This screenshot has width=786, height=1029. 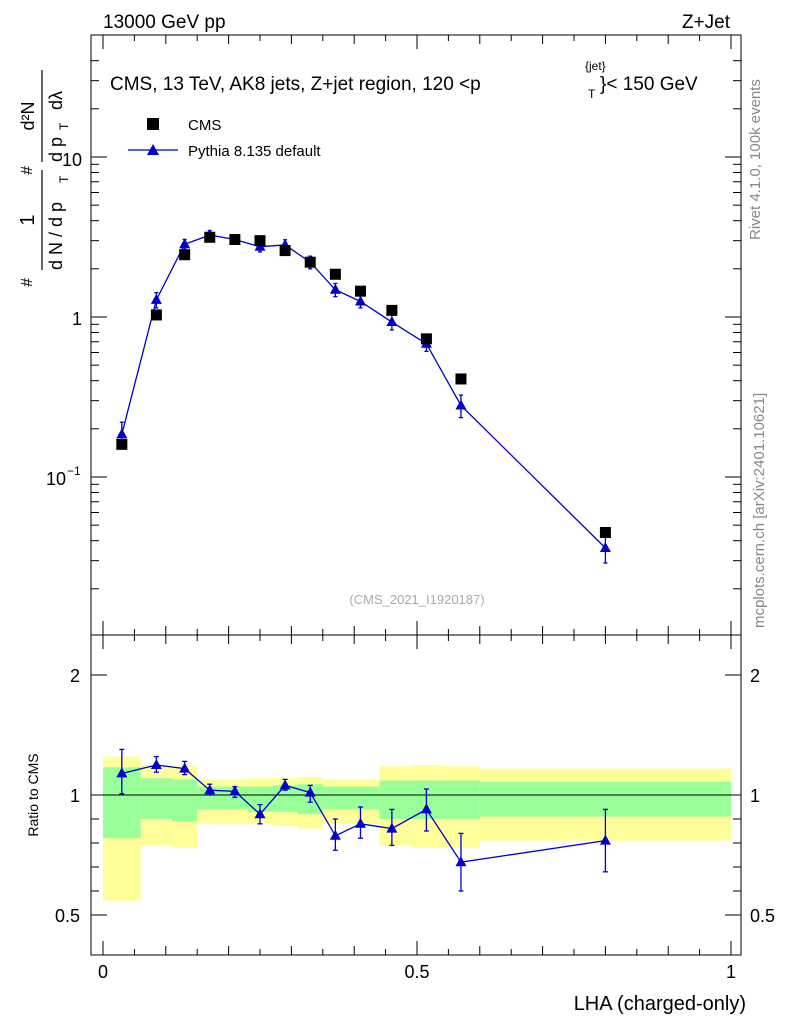 I want to click on ylabel-denominator-dlambda: dλ, so click(x=56, y=100).